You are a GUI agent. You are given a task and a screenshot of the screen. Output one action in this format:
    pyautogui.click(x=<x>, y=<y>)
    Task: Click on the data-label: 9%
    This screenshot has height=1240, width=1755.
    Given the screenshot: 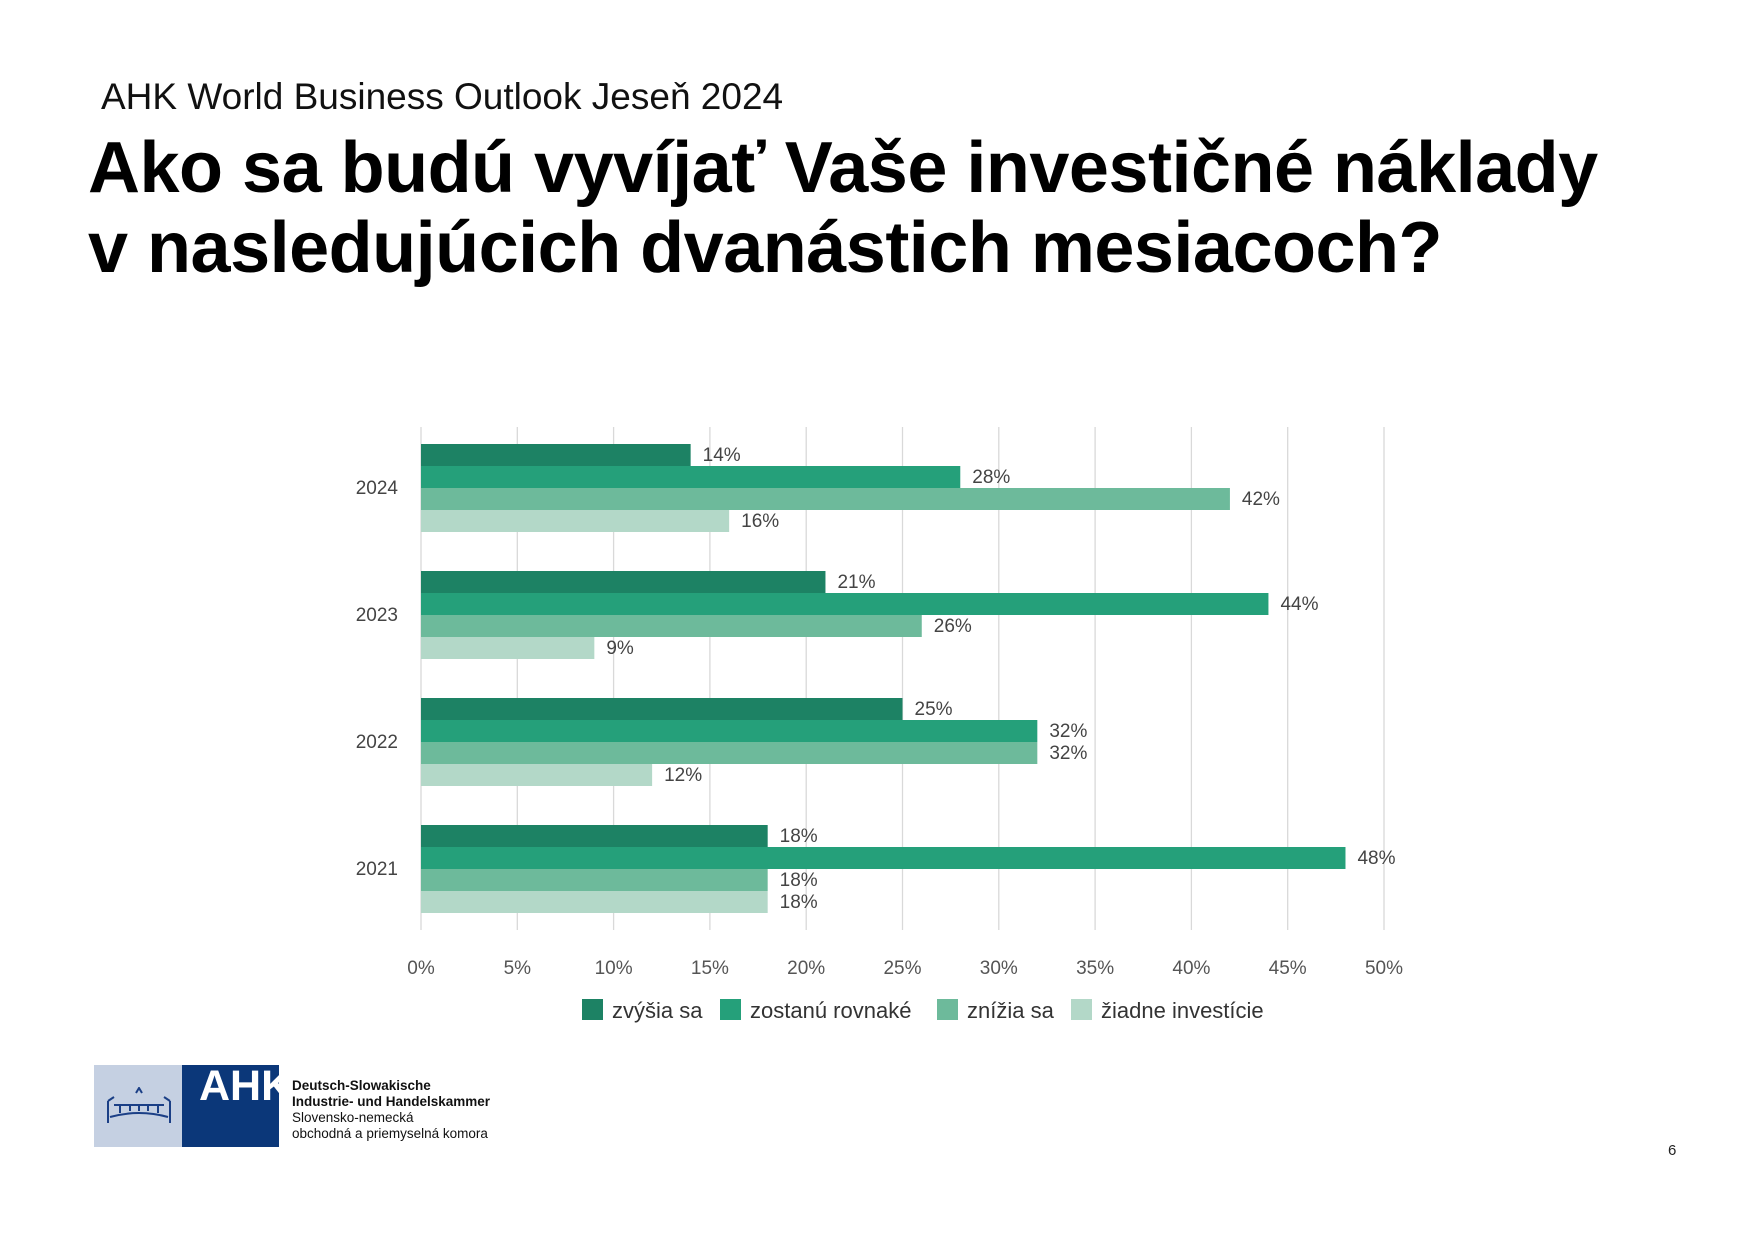 What is the action you would take?
    pyautogui.click(x=620, y=648)
    